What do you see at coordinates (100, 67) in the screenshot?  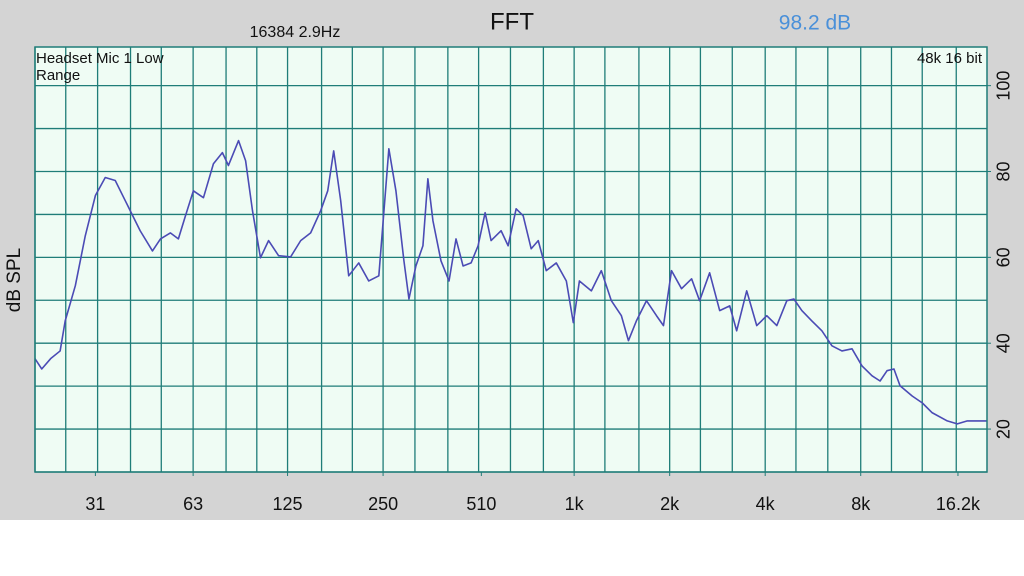 I see `device-label: Headset Mic 1 Low Range` at bounding box center [100, 67].